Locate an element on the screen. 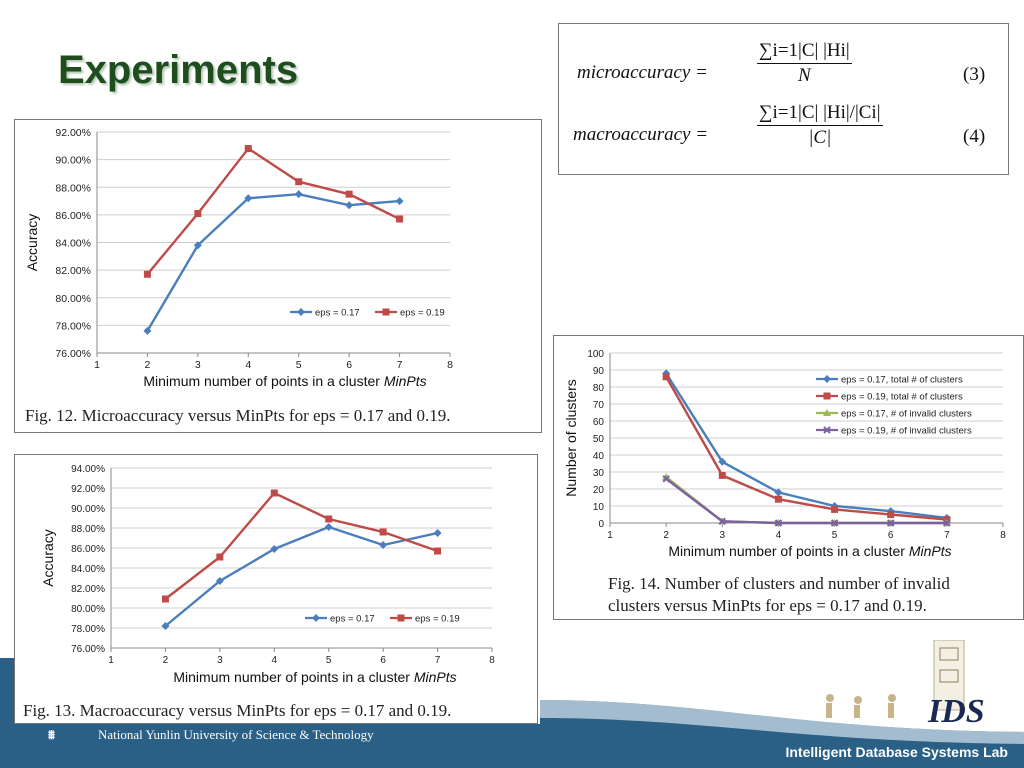  y-tick-label: 94.00% is located at coordinates (88, 469).